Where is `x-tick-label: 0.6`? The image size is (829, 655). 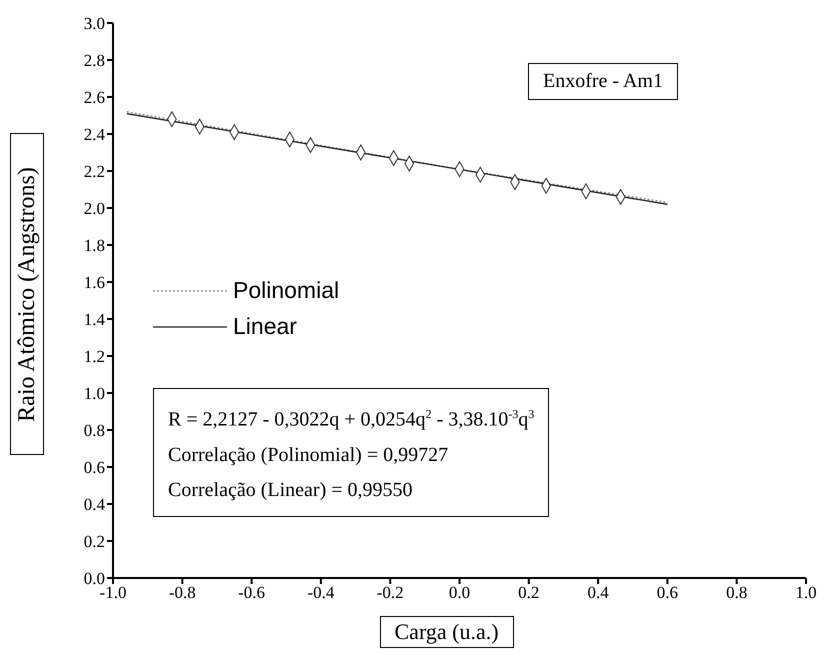 x-tick-label: 0.6 is located at coordinates (667, 592).